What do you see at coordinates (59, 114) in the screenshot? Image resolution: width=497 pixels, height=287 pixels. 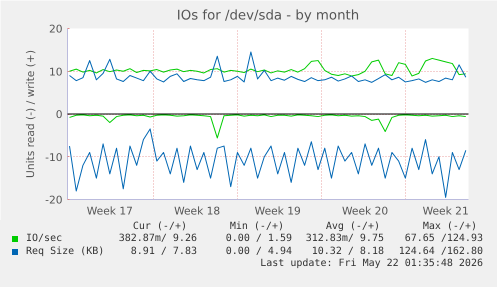 I see `y-tick-label: 0` at bounding box center [59, 114].